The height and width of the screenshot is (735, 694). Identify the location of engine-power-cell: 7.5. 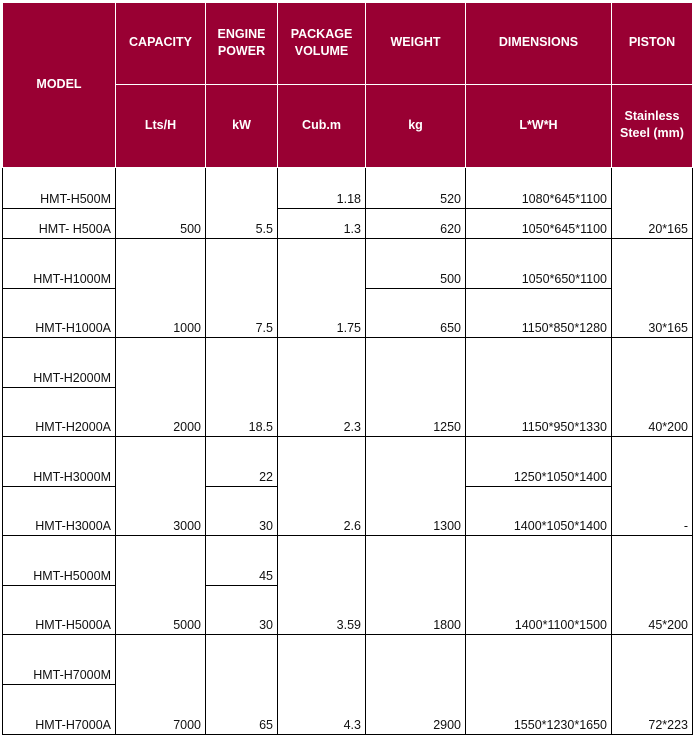
(241, 288).